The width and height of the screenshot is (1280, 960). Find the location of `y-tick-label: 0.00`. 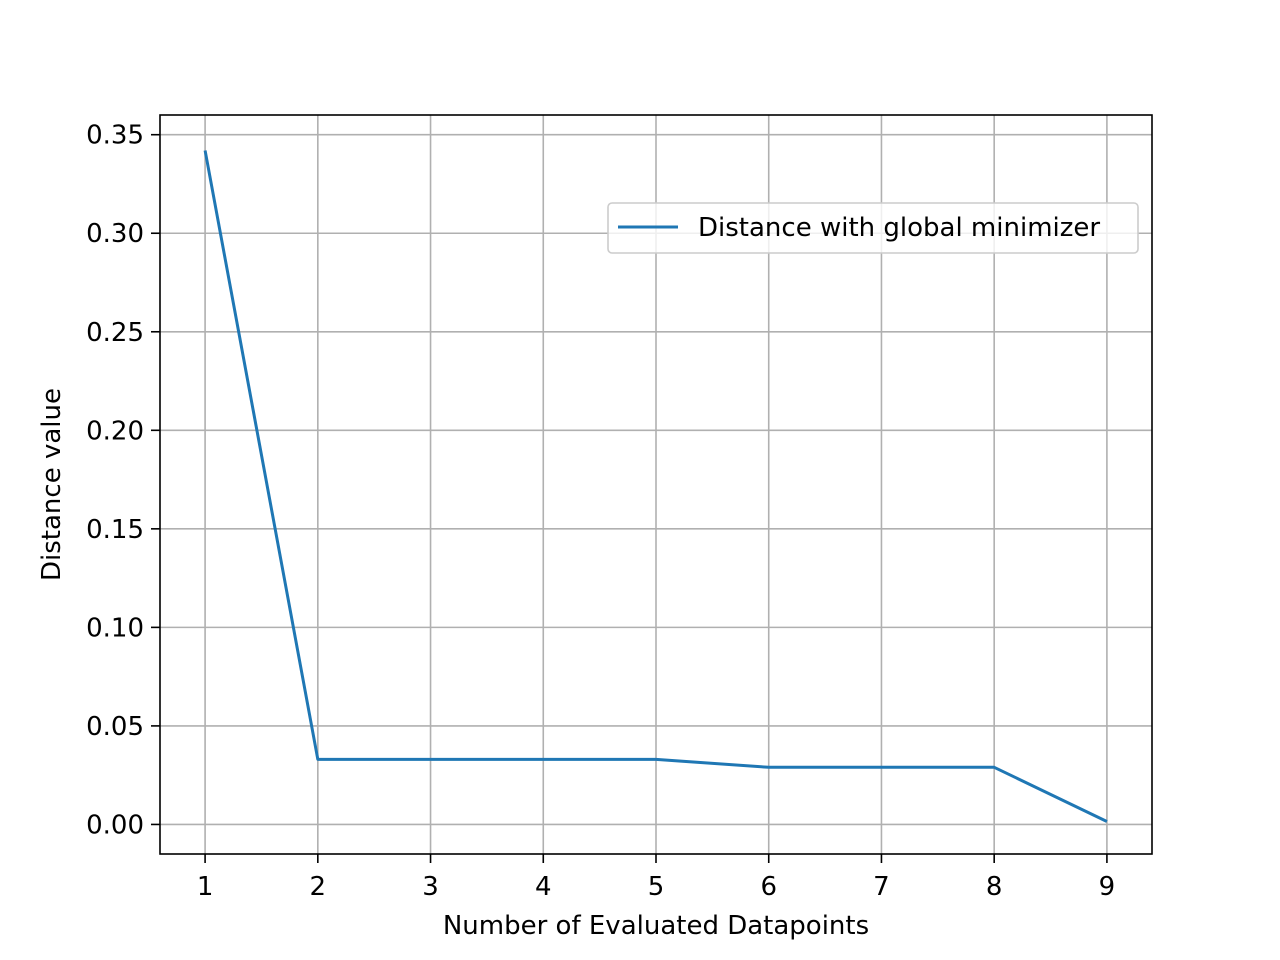

y-tick-label: 0.00 is located at coordinates (115, 825).